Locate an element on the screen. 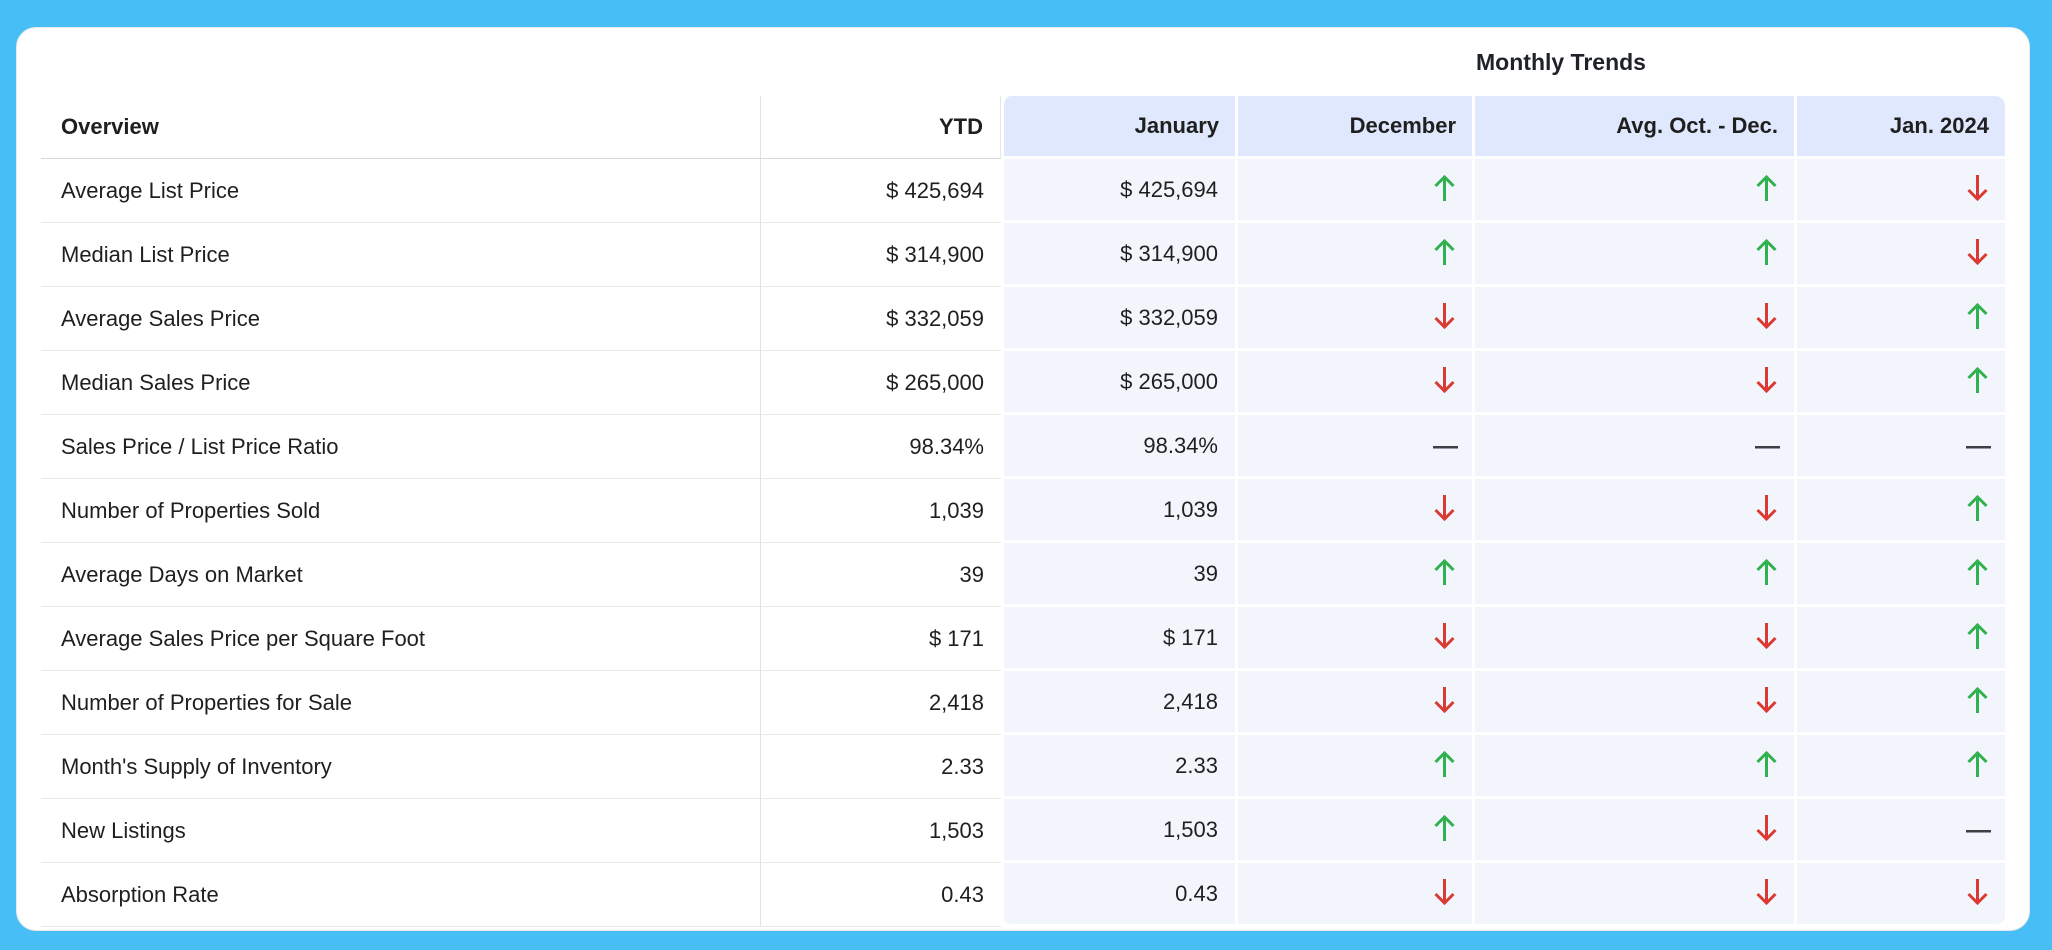 This screenshot has width=2052, height=950. metric-label: Median Sales Price is located at coordinates (401, 383).